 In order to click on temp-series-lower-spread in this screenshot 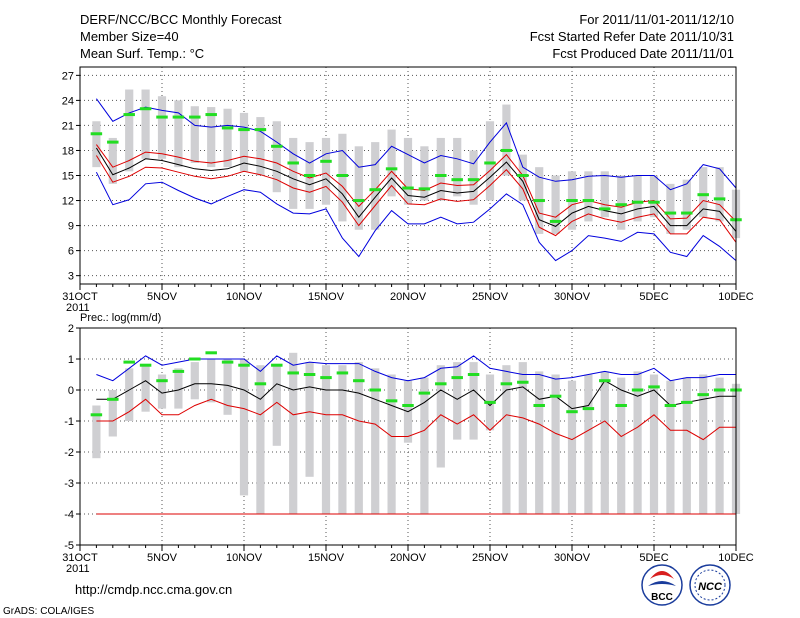, I will do `click(416, 199)`.